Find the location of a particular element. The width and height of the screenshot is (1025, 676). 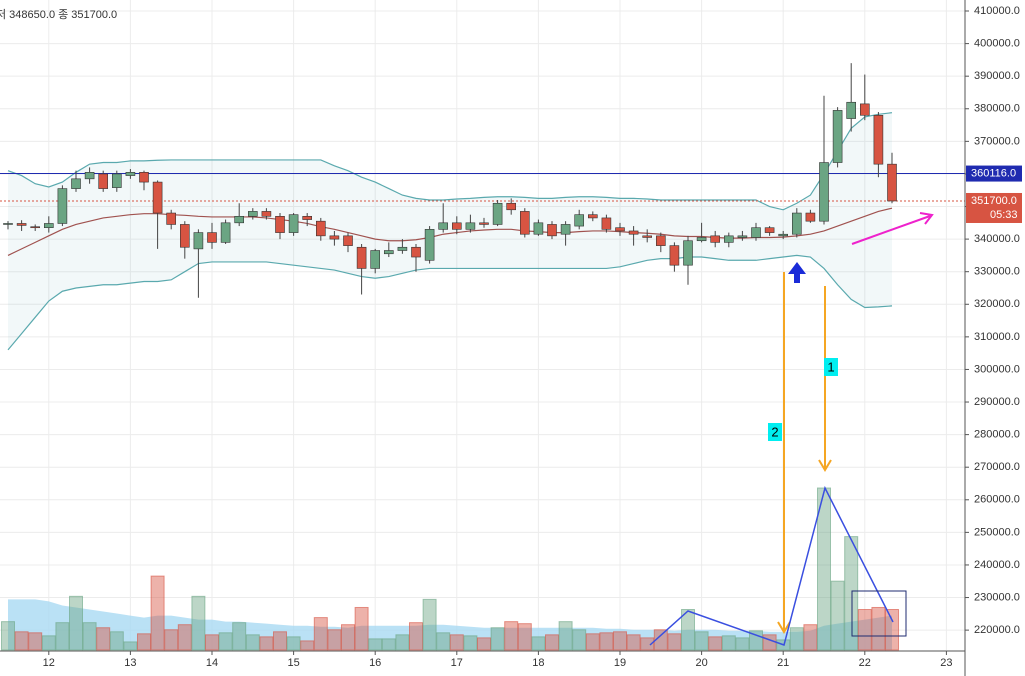

y-tick-label: 290000.0 is located at coordinates (997, 402).